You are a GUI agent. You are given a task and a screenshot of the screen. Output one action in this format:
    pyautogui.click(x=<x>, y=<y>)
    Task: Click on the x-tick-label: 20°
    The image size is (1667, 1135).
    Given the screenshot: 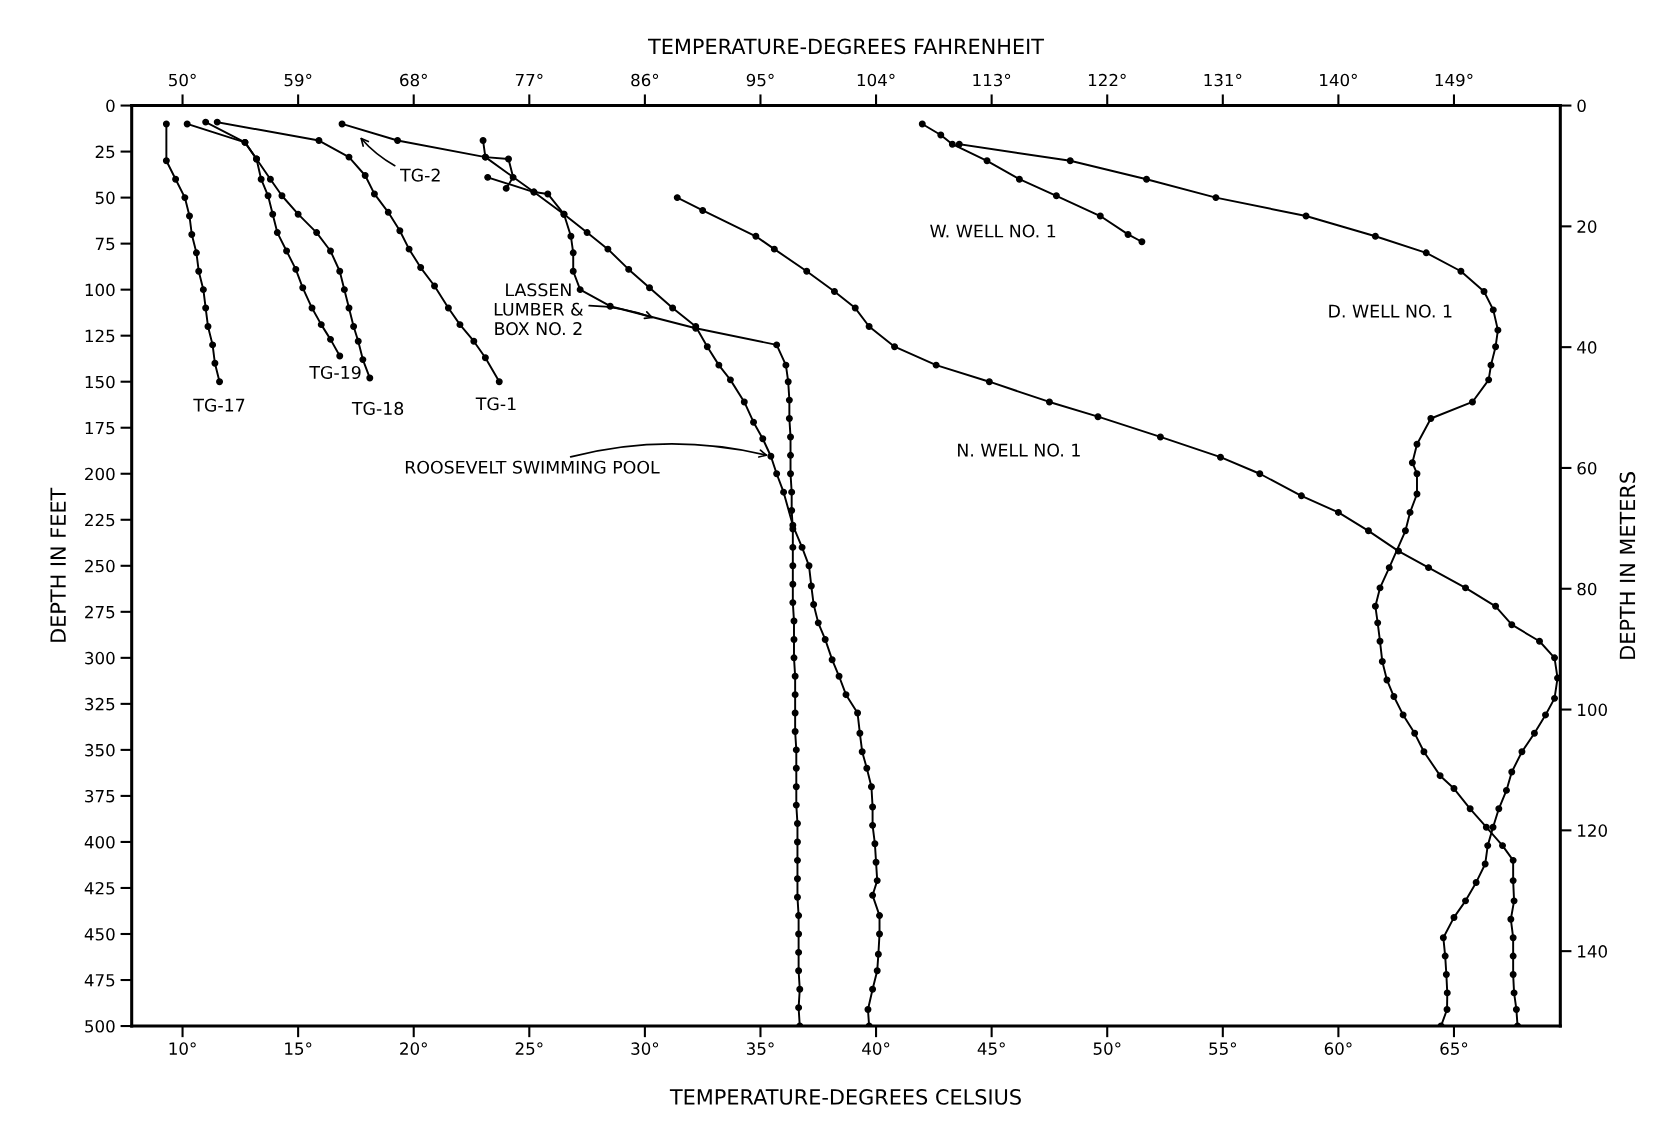 What is the action you would take?
    pyautogui.click(x=413, y=1048)
    